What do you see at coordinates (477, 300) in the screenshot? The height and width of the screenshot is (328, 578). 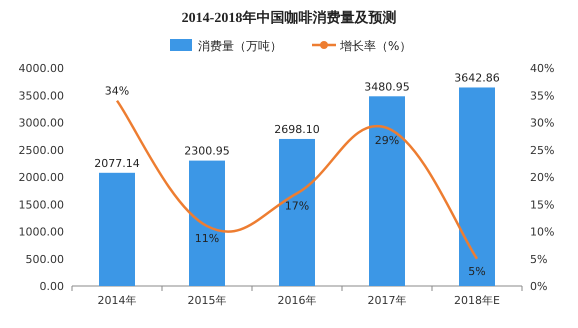 I see `x-tick-label: 2018年E` at bounding box center [477, 300].